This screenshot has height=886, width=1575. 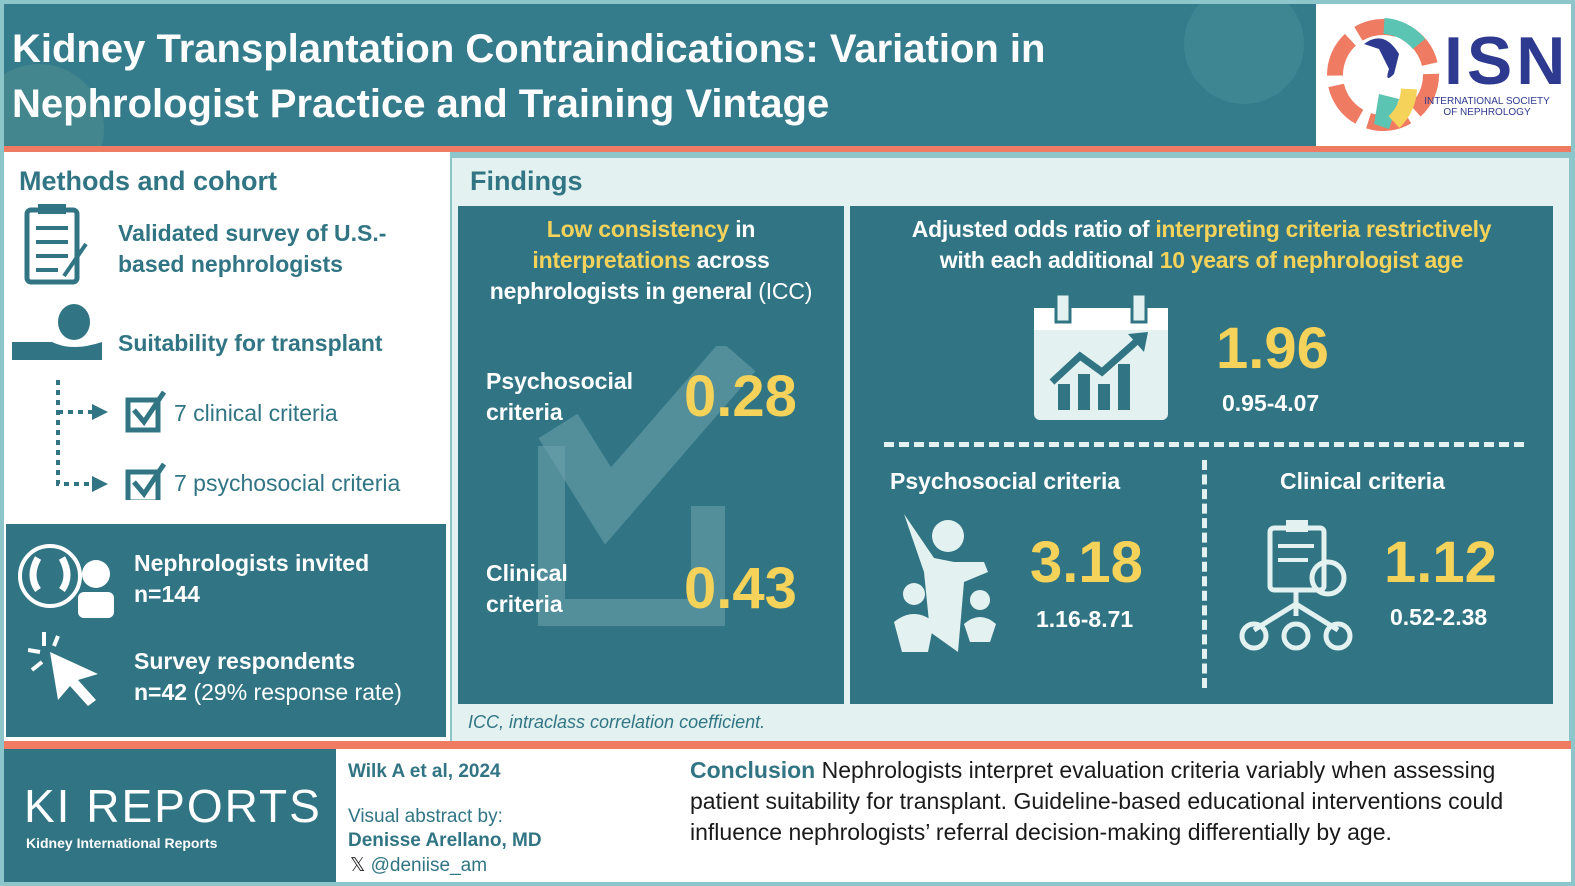 What do you see at coordinates (1487, 101) in the screenshot?
I see `logo-line: INTERNATIONAL SOCIETY` at bounding box center [1487, 101].